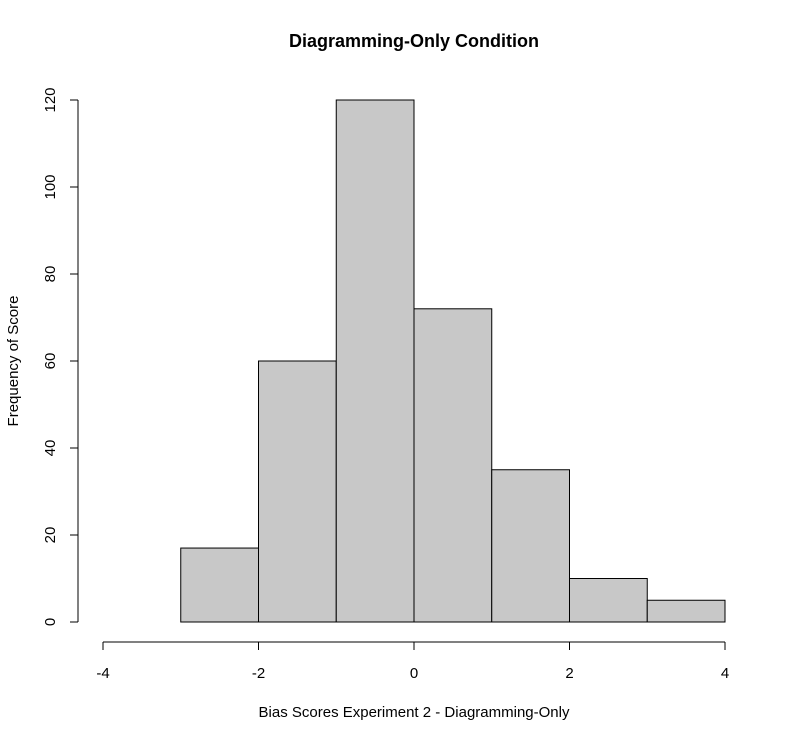  I want to click on y-tick-label-6: 120, so click(50, 99).